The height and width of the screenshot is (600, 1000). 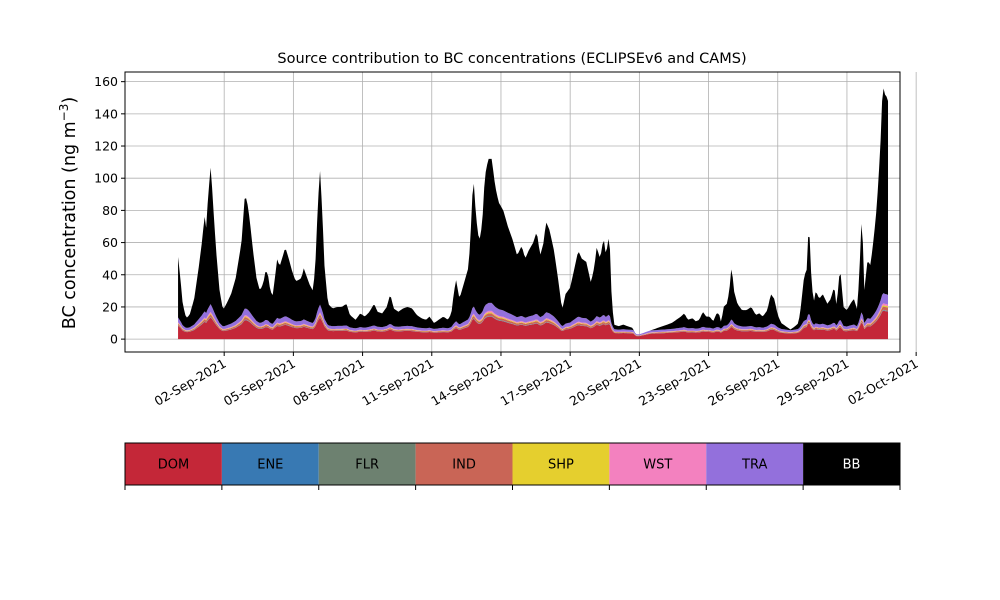 I want to click on area-dom, so click(x=533, y=325).